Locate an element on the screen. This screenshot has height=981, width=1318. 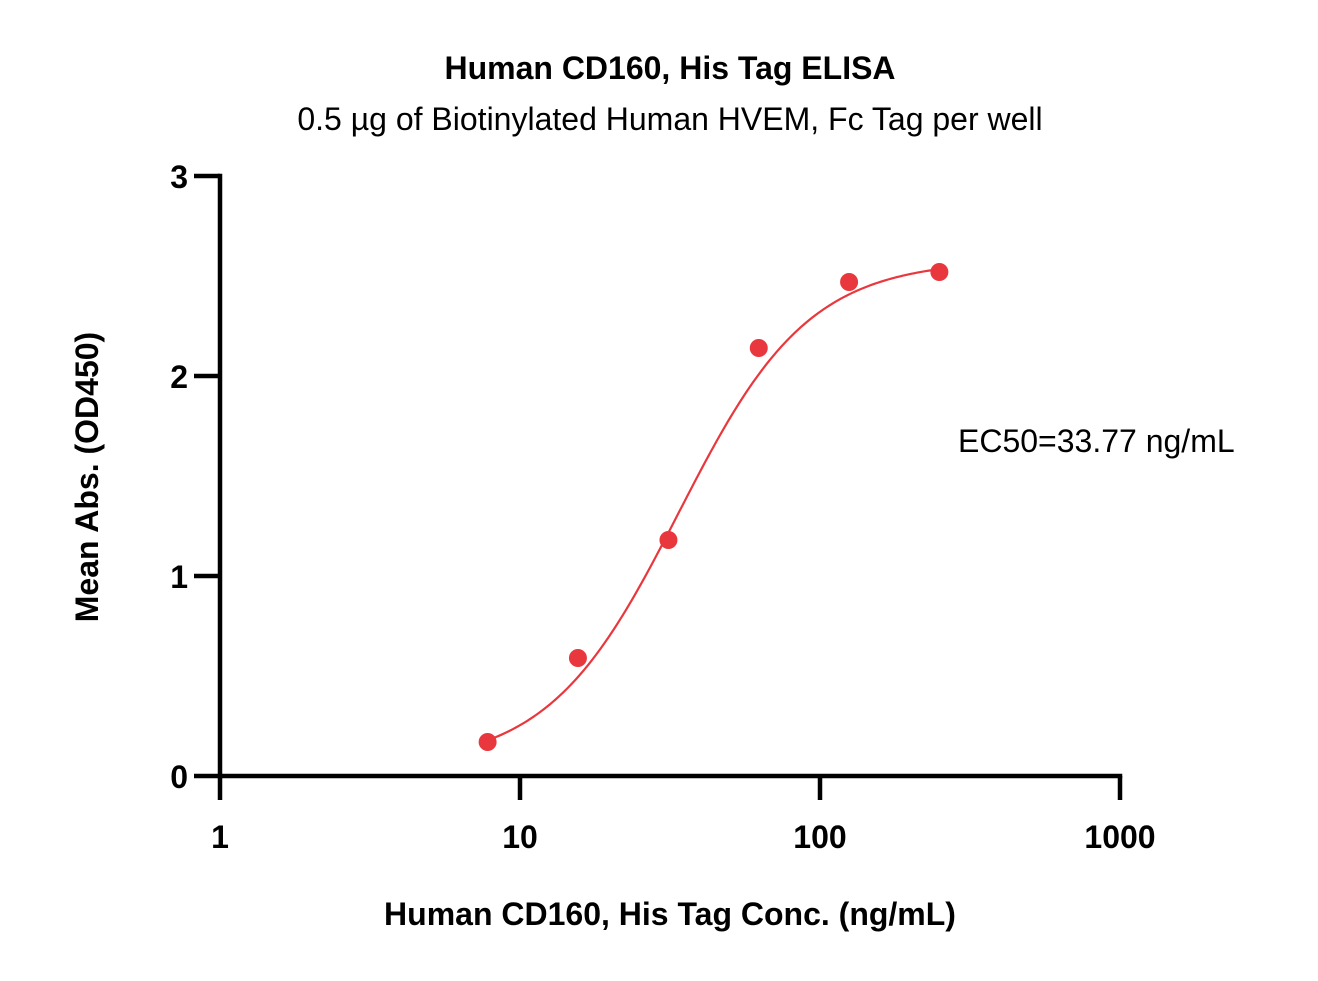
y-tick-label: 3 is located at coordinates (179, 177).